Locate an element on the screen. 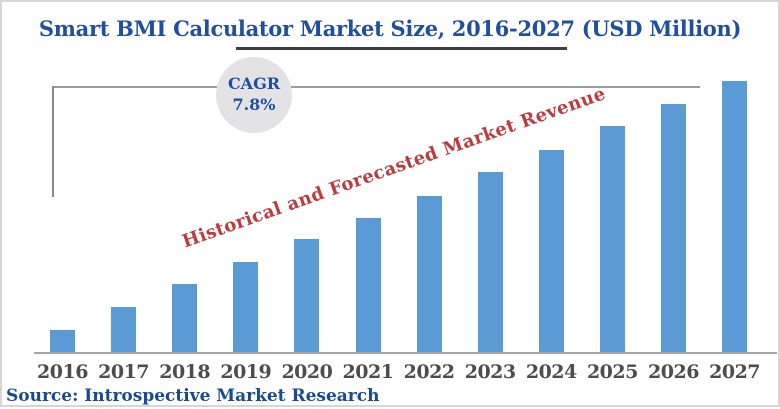 Image resolution: width=780 pixels, height=409 pixels. x-axis-label-2021: 2021 is located at coordinates (368, 372).